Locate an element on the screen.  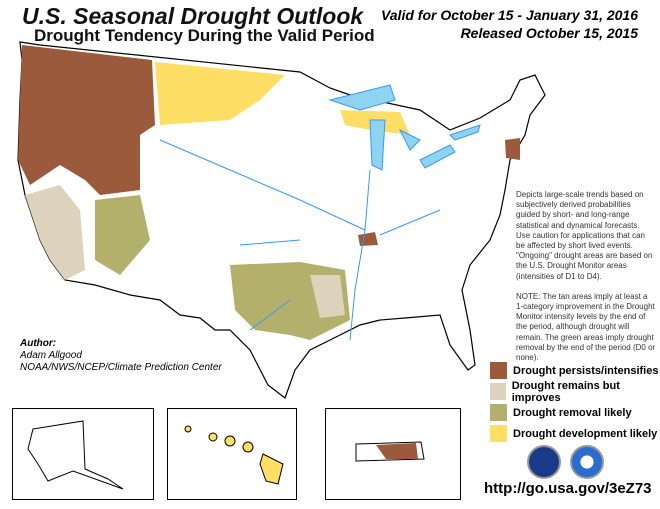
author-org: NOAA/NWS/NCEP/Climate Prediction Center is located at coordinates (121, 367).